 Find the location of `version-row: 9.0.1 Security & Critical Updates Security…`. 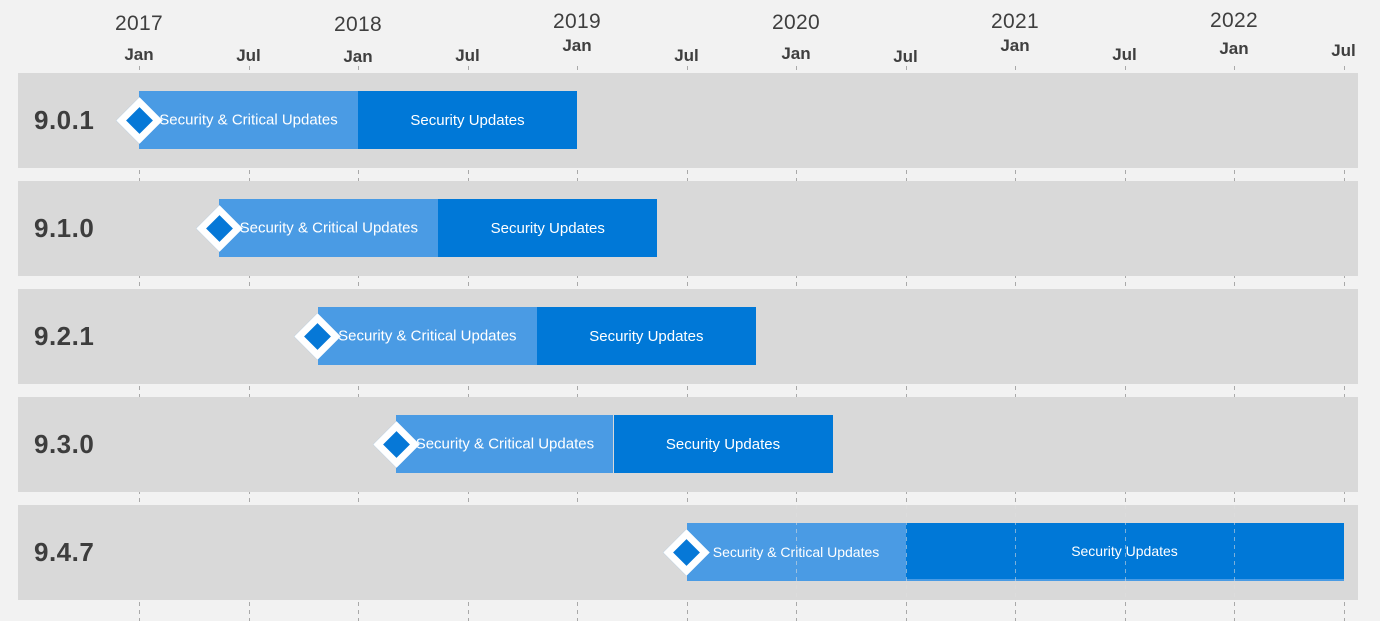

version-row: 9.0.1 Security & Critical Updates Security… is located at coordinates (688, 120).